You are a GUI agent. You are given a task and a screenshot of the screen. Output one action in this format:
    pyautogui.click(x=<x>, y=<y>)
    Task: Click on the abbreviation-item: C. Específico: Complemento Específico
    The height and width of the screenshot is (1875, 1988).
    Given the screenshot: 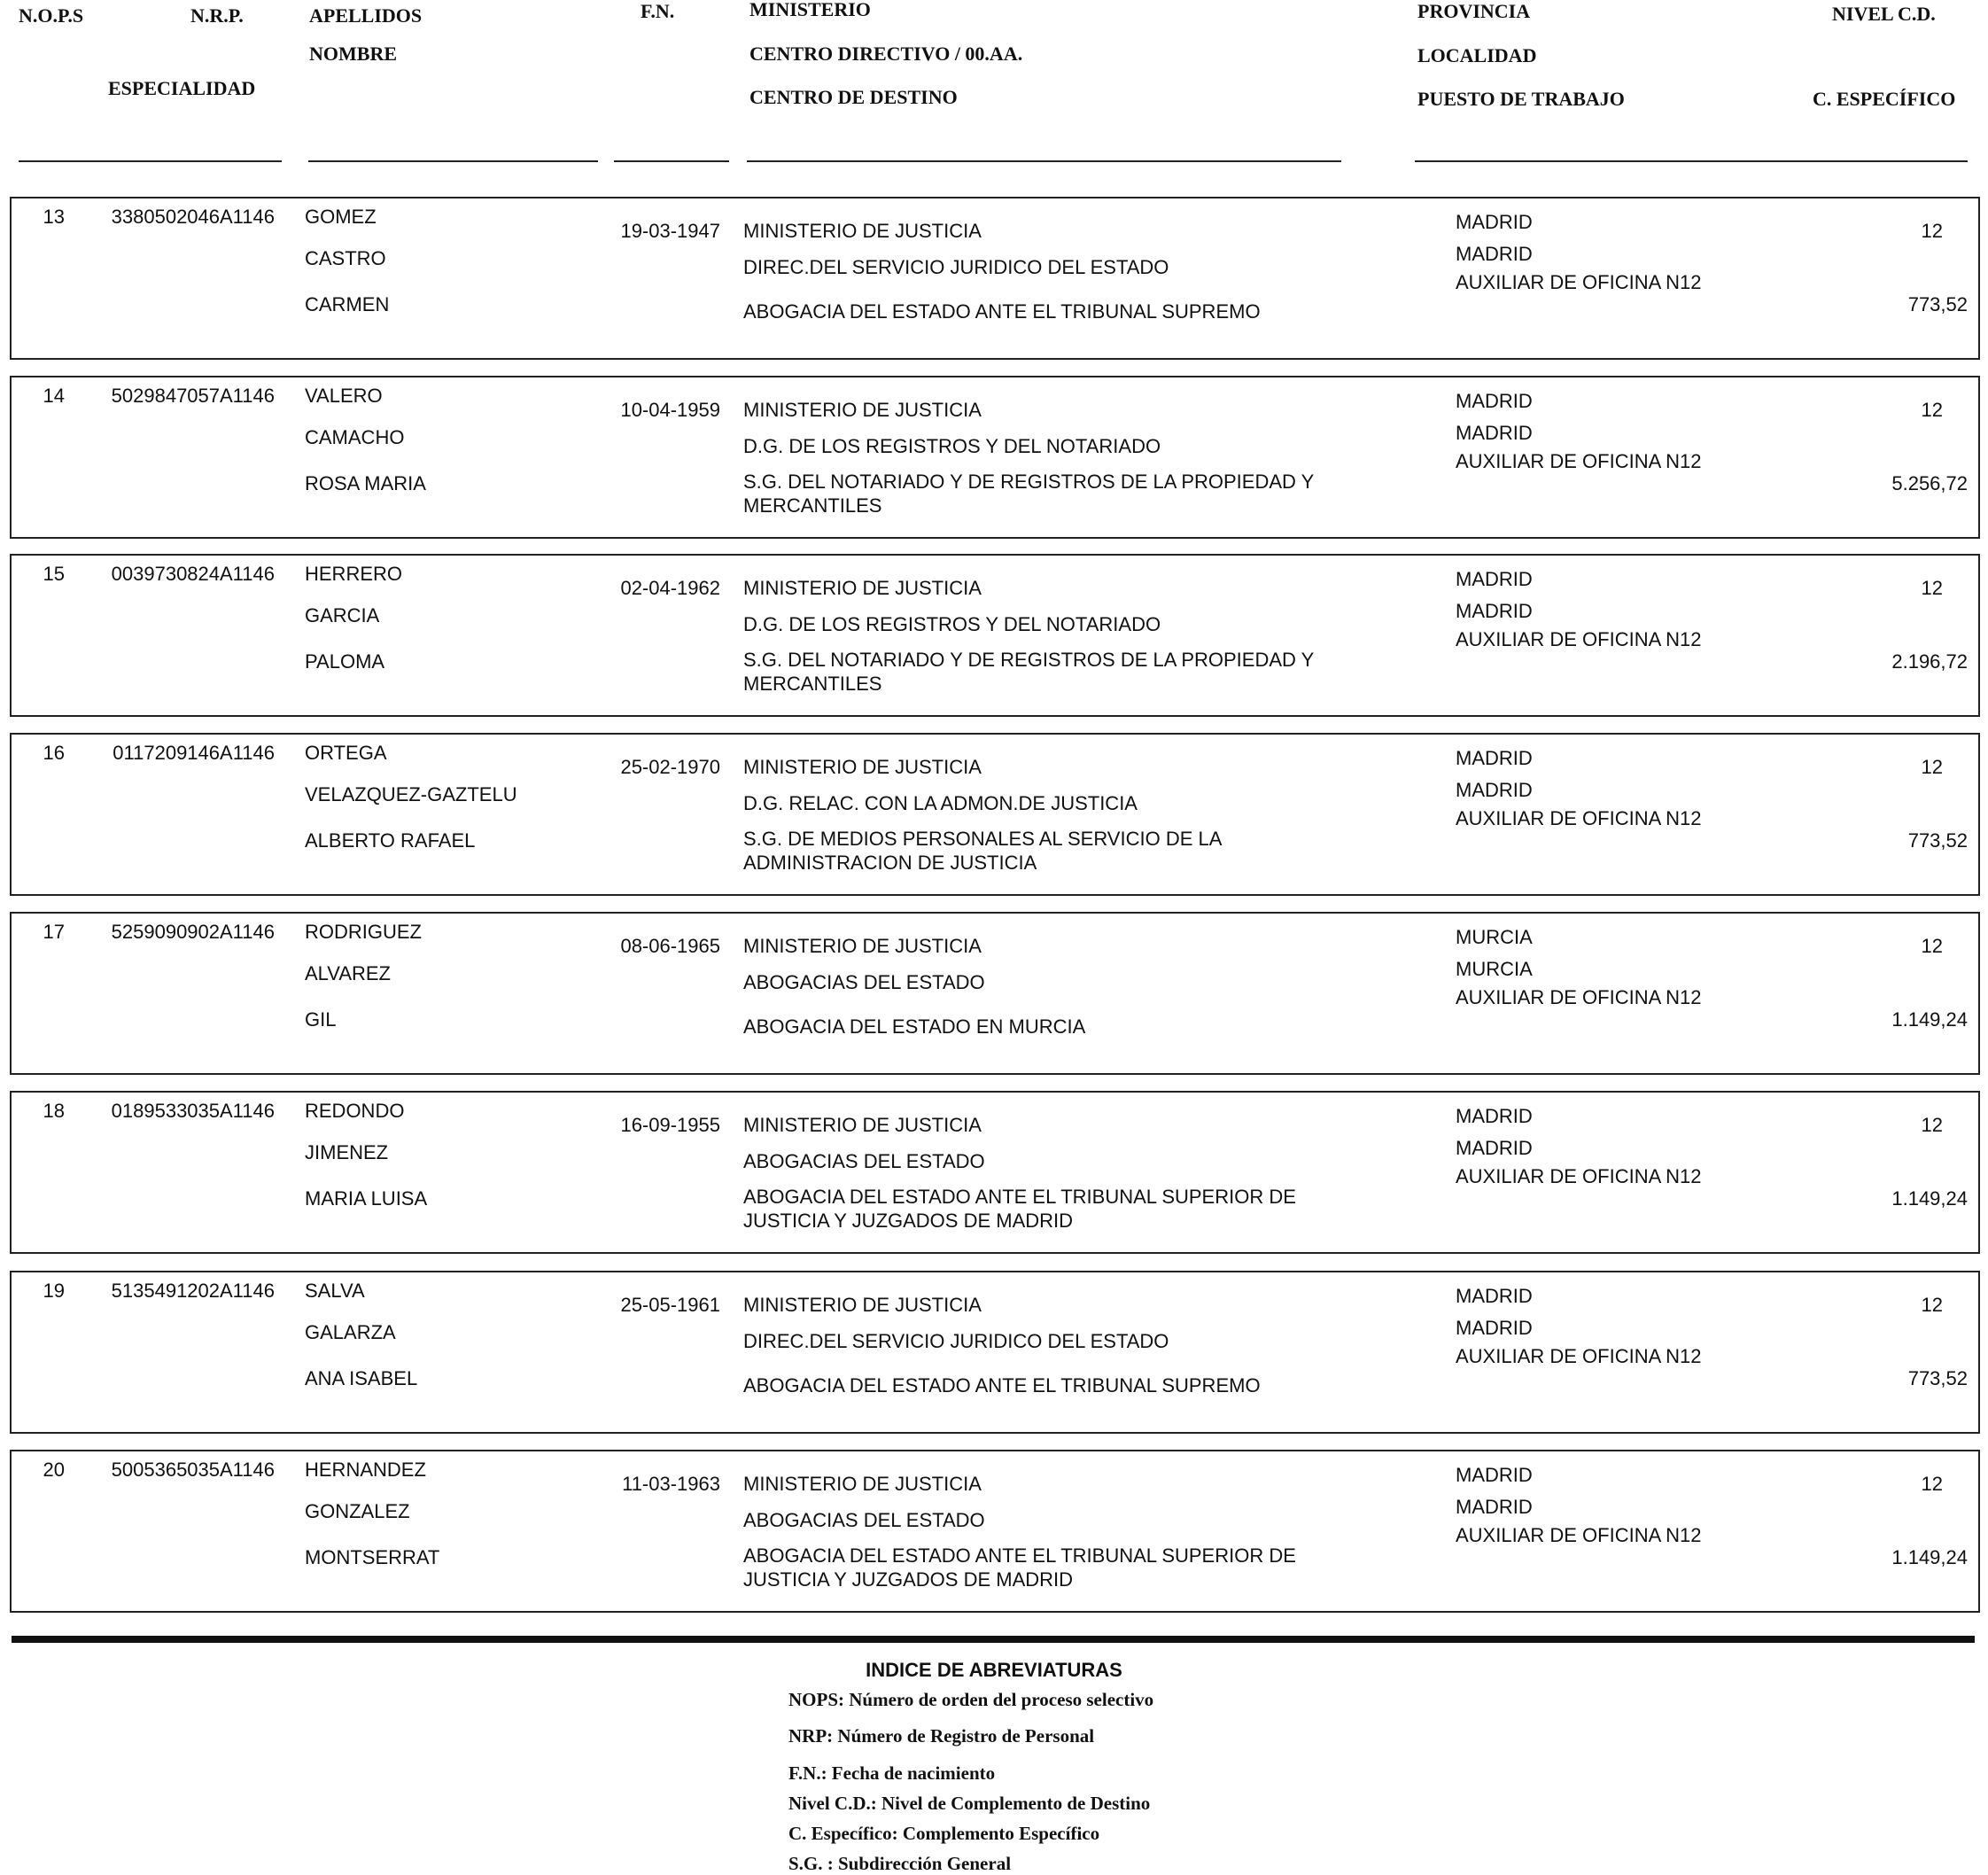 What is the action you would take?
    pyautogui.click(x=944, y=1833)
    